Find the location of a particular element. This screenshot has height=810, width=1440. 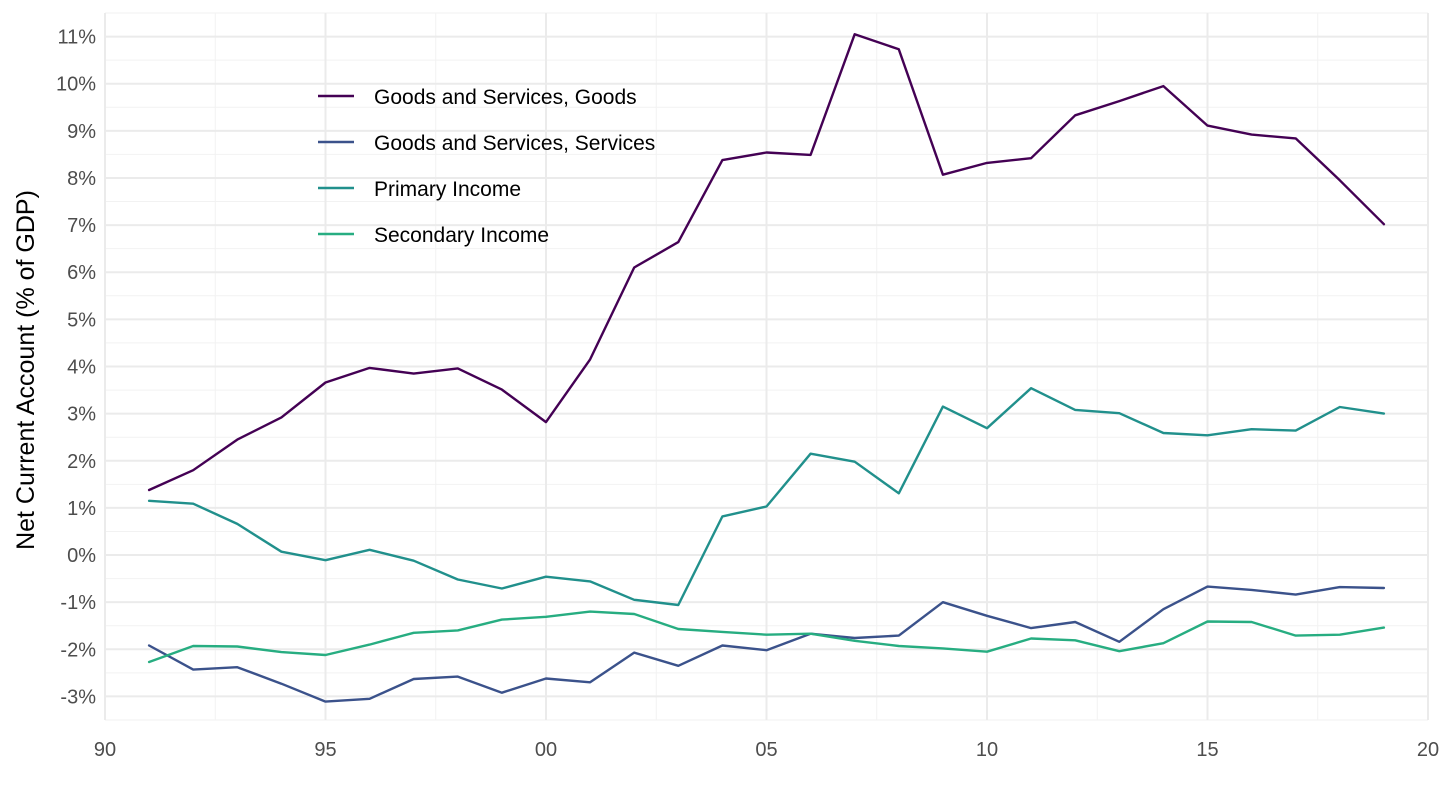

x-tick-label: 10 is located at coordinates (987, 750).